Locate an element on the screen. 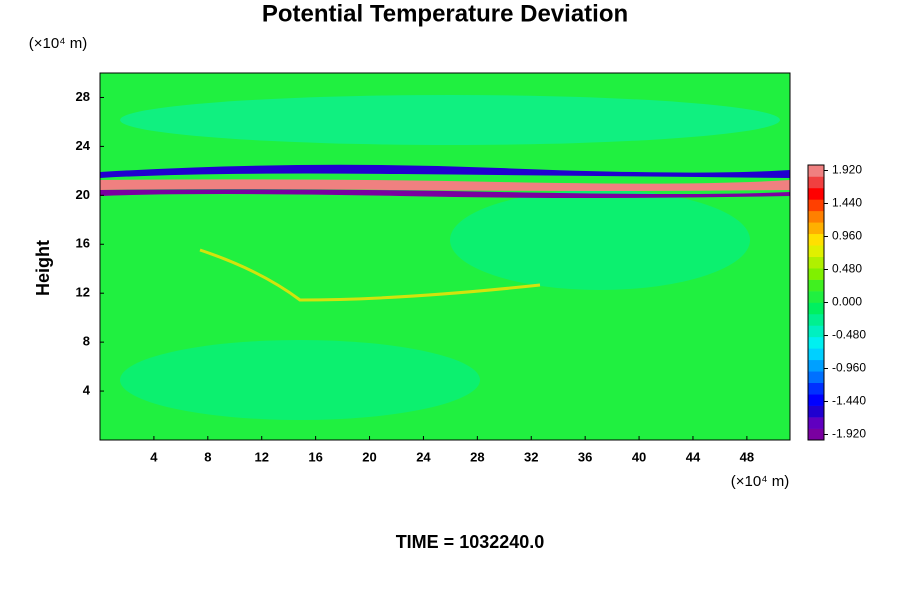 The height and width of the screenshot is (605, 900). colorbar-label: -0.480 is located at coordinates (849, 335).